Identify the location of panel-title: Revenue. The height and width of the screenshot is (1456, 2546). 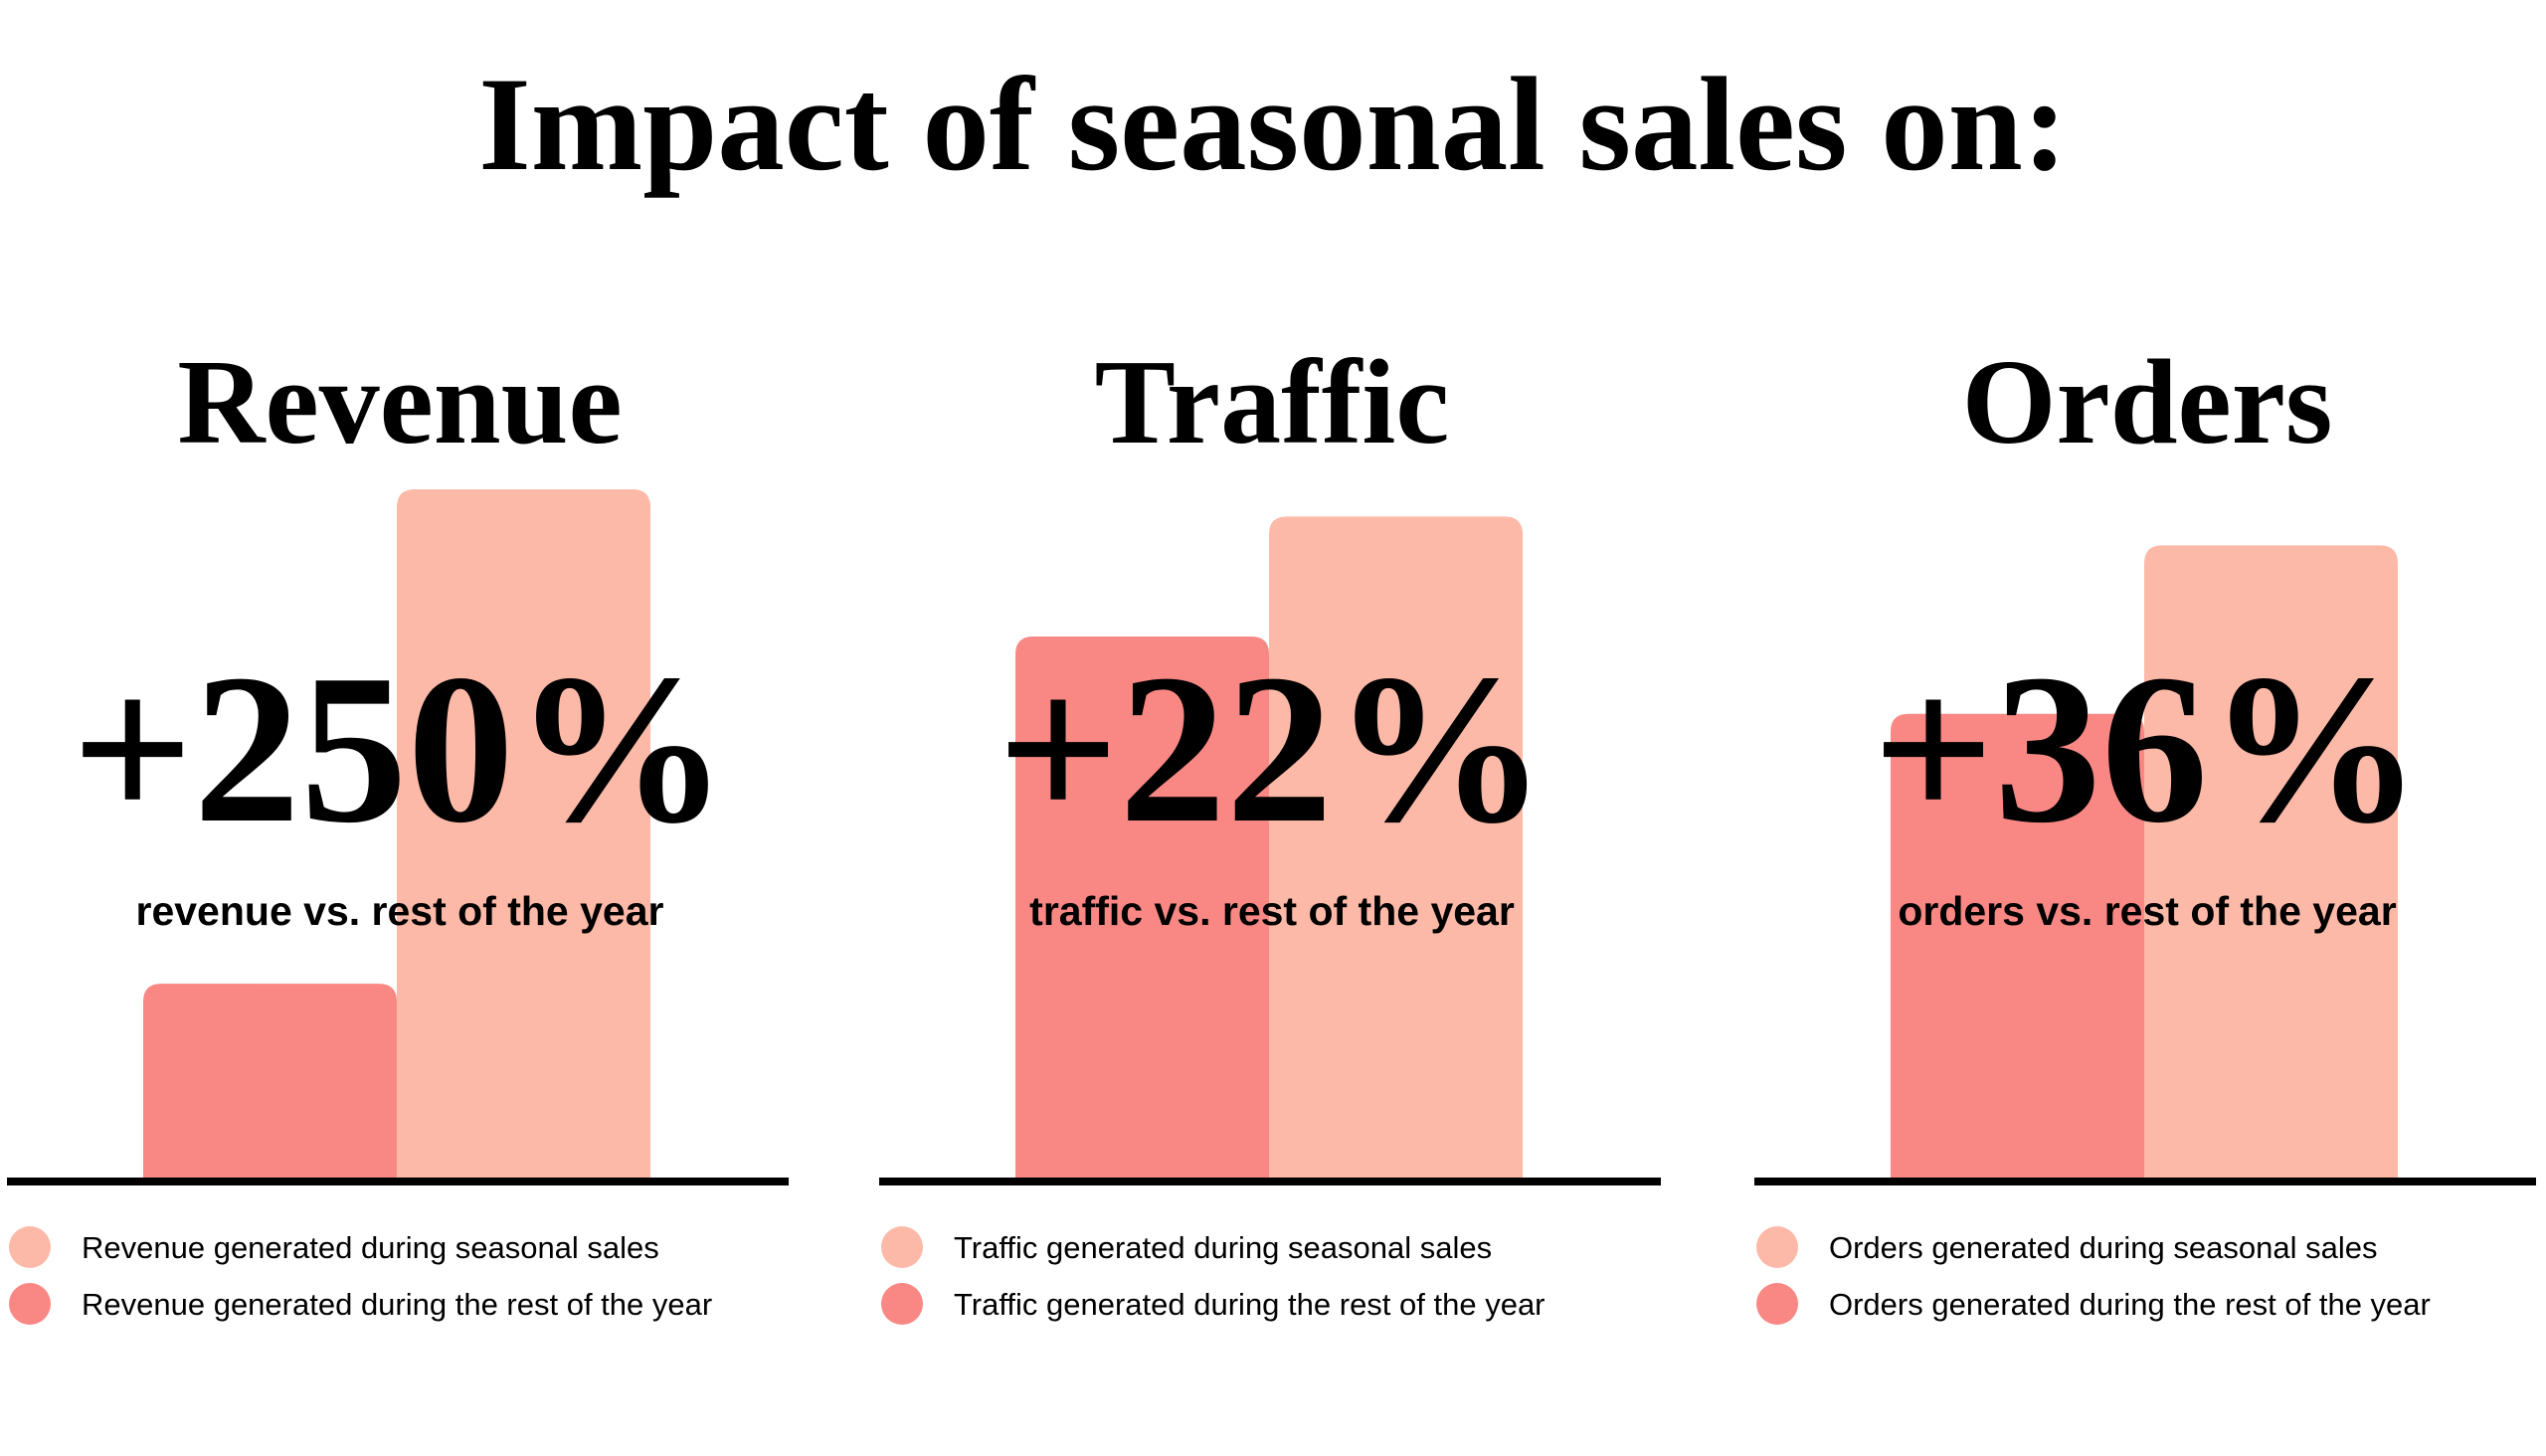
(399, 402).